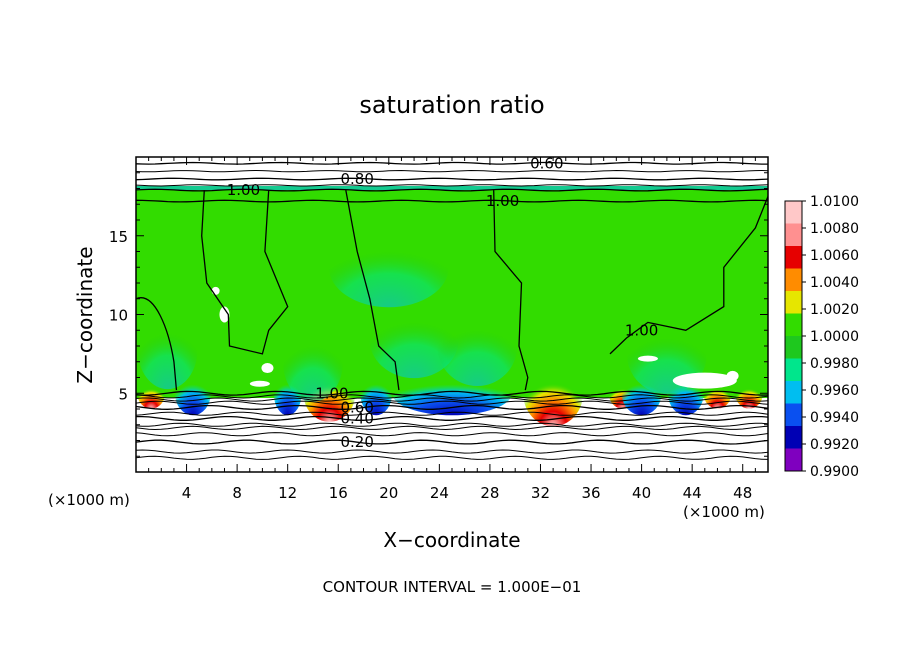  I want to click on x-tick-label: 48, so click(742, 493).